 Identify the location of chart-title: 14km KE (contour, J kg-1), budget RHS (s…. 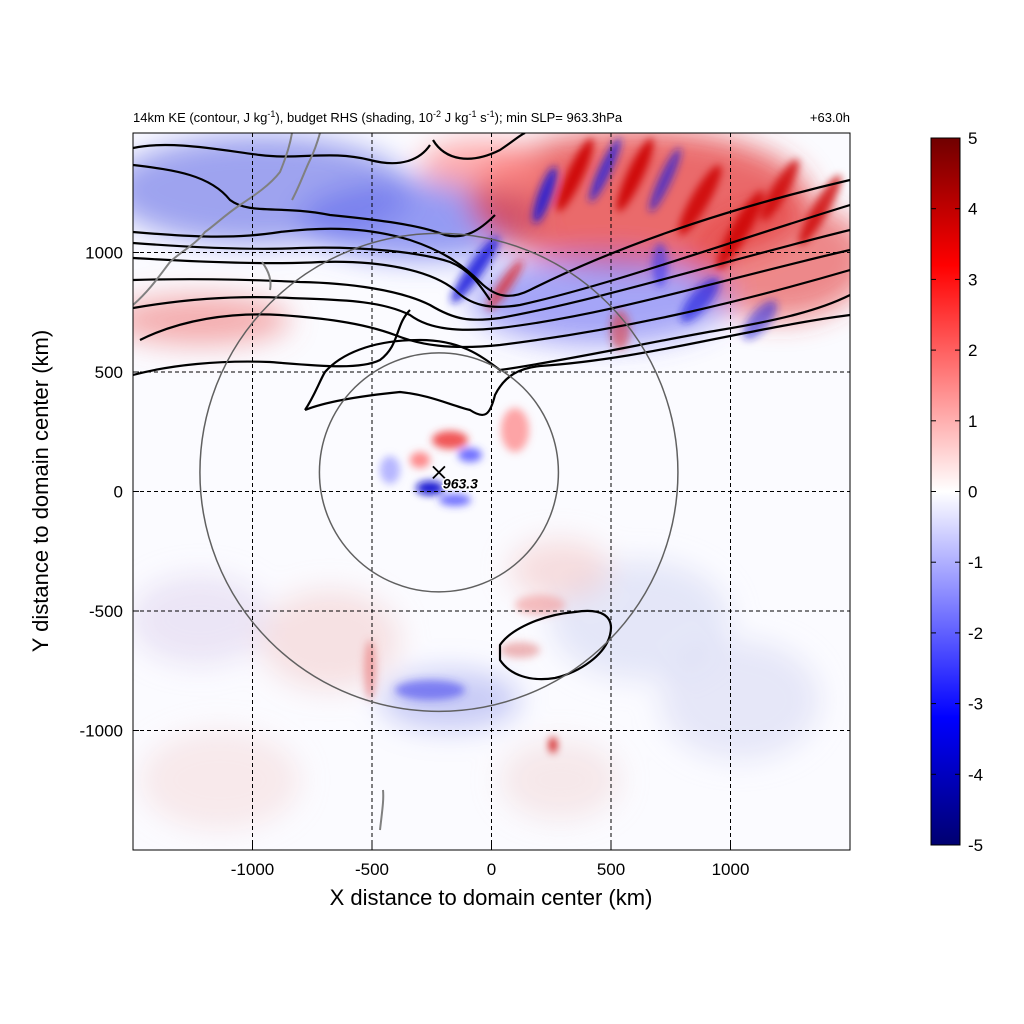
(378, 117).